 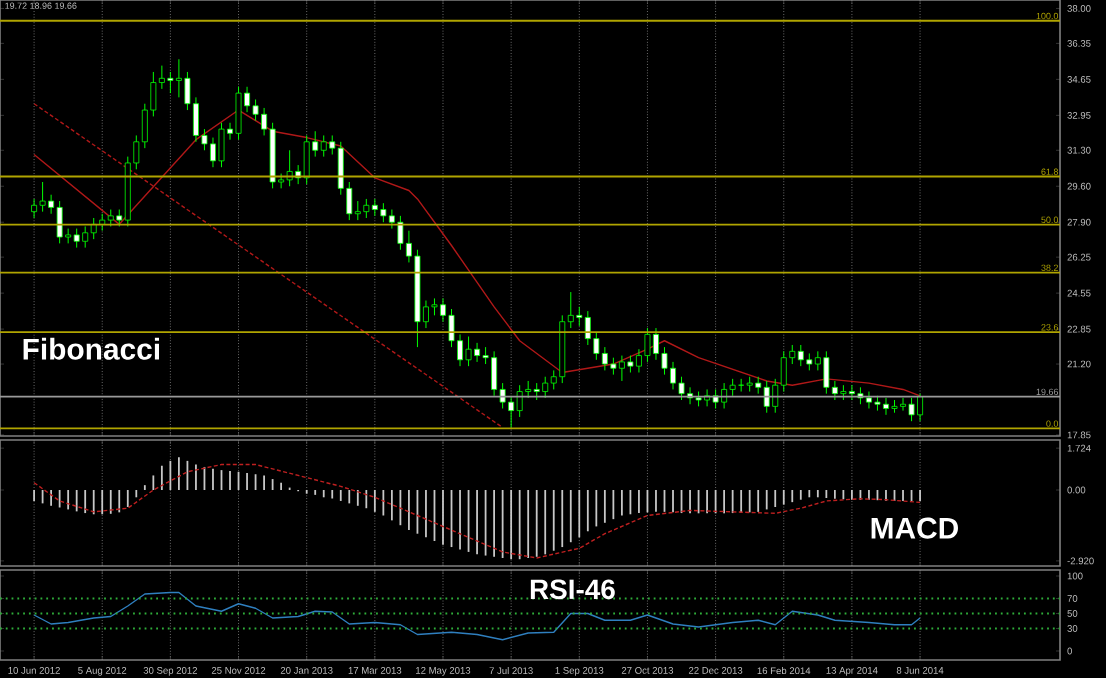 What do you see at coordinates (914, 528) in the screenshot?
I see `annotation: MACD` at bounding box center [914, 528].